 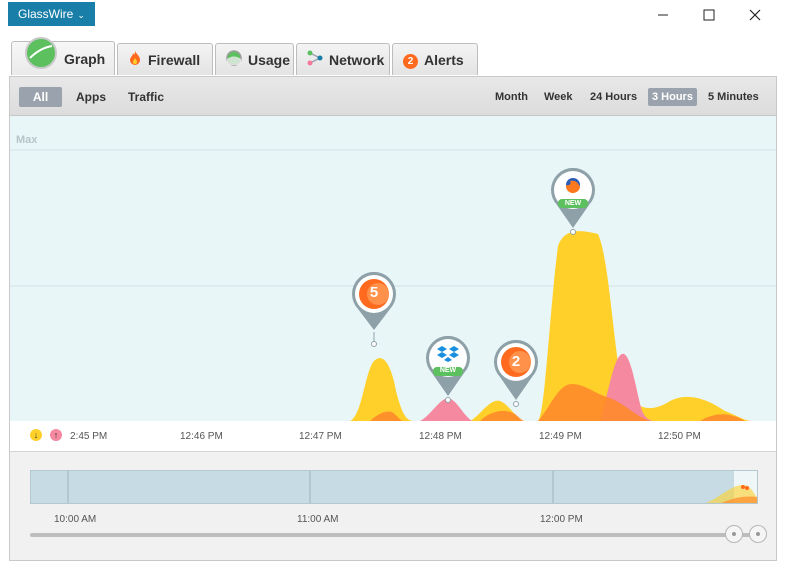 I want to click on filter-apps-button: Apps, so click(x=91, y=97).